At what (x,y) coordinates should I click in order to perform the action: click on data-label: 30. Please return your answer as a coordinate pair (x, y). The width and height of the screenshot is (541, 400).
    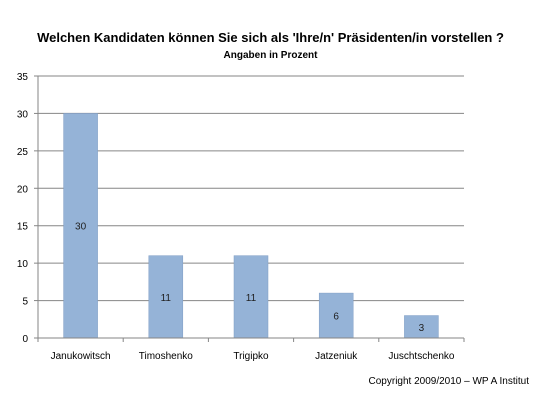
    Looking at the image, I should click on (81, 227).